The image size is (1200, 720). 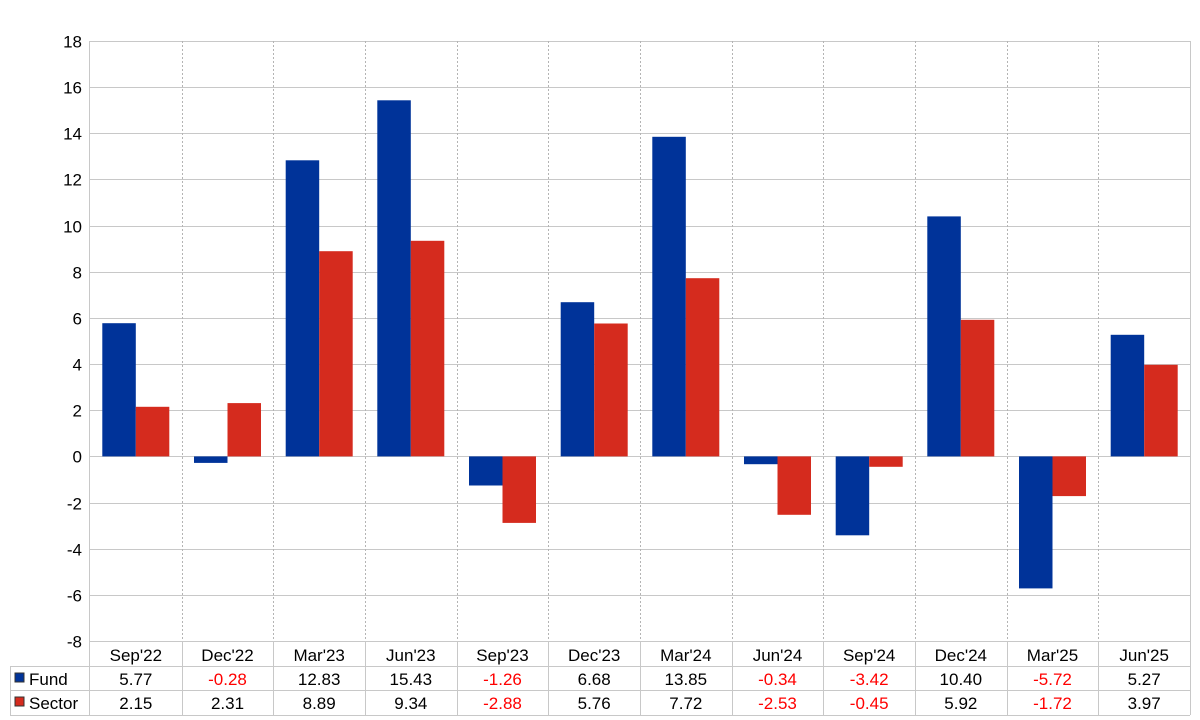 I want to click on legend-label-fund: Fund, so click(x=48, y=679).